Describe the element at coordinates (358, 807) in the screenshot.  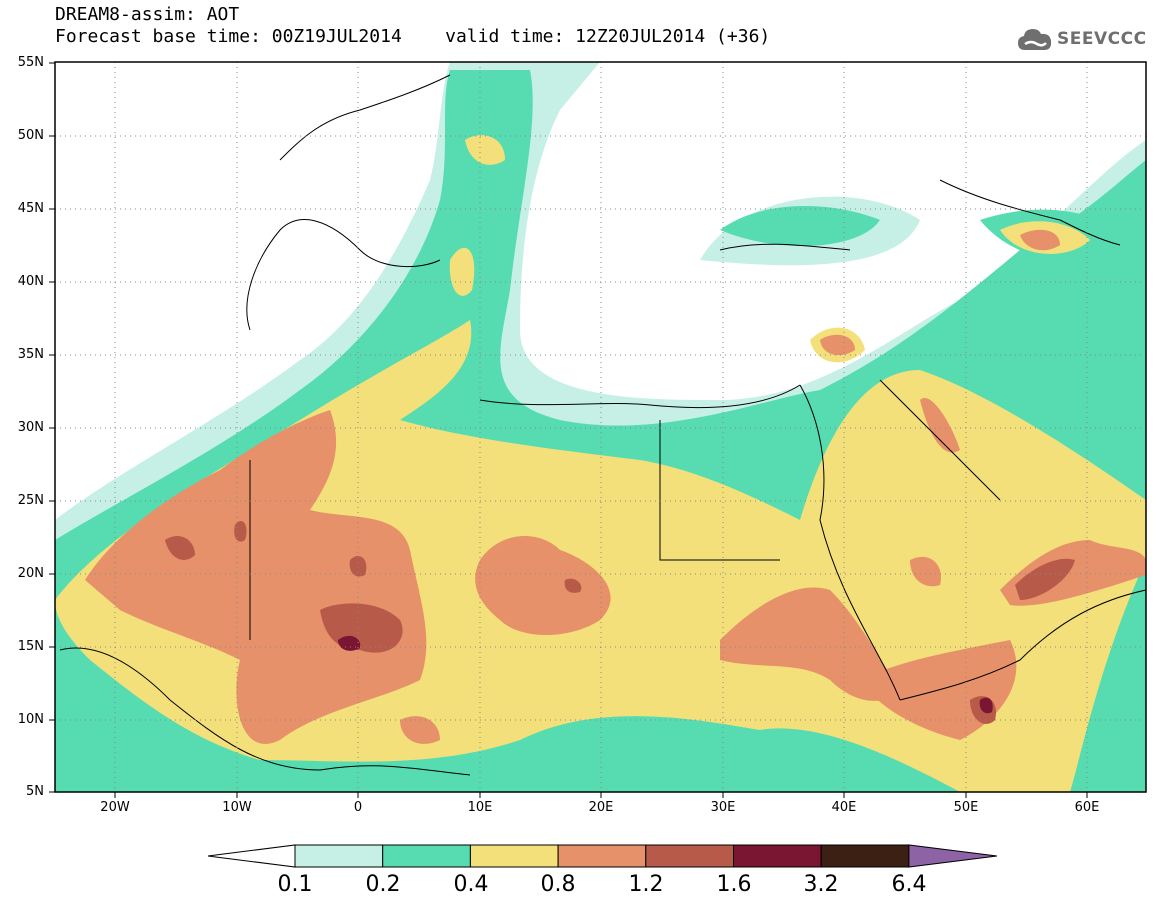
I see `lon-label: 0` at that location.